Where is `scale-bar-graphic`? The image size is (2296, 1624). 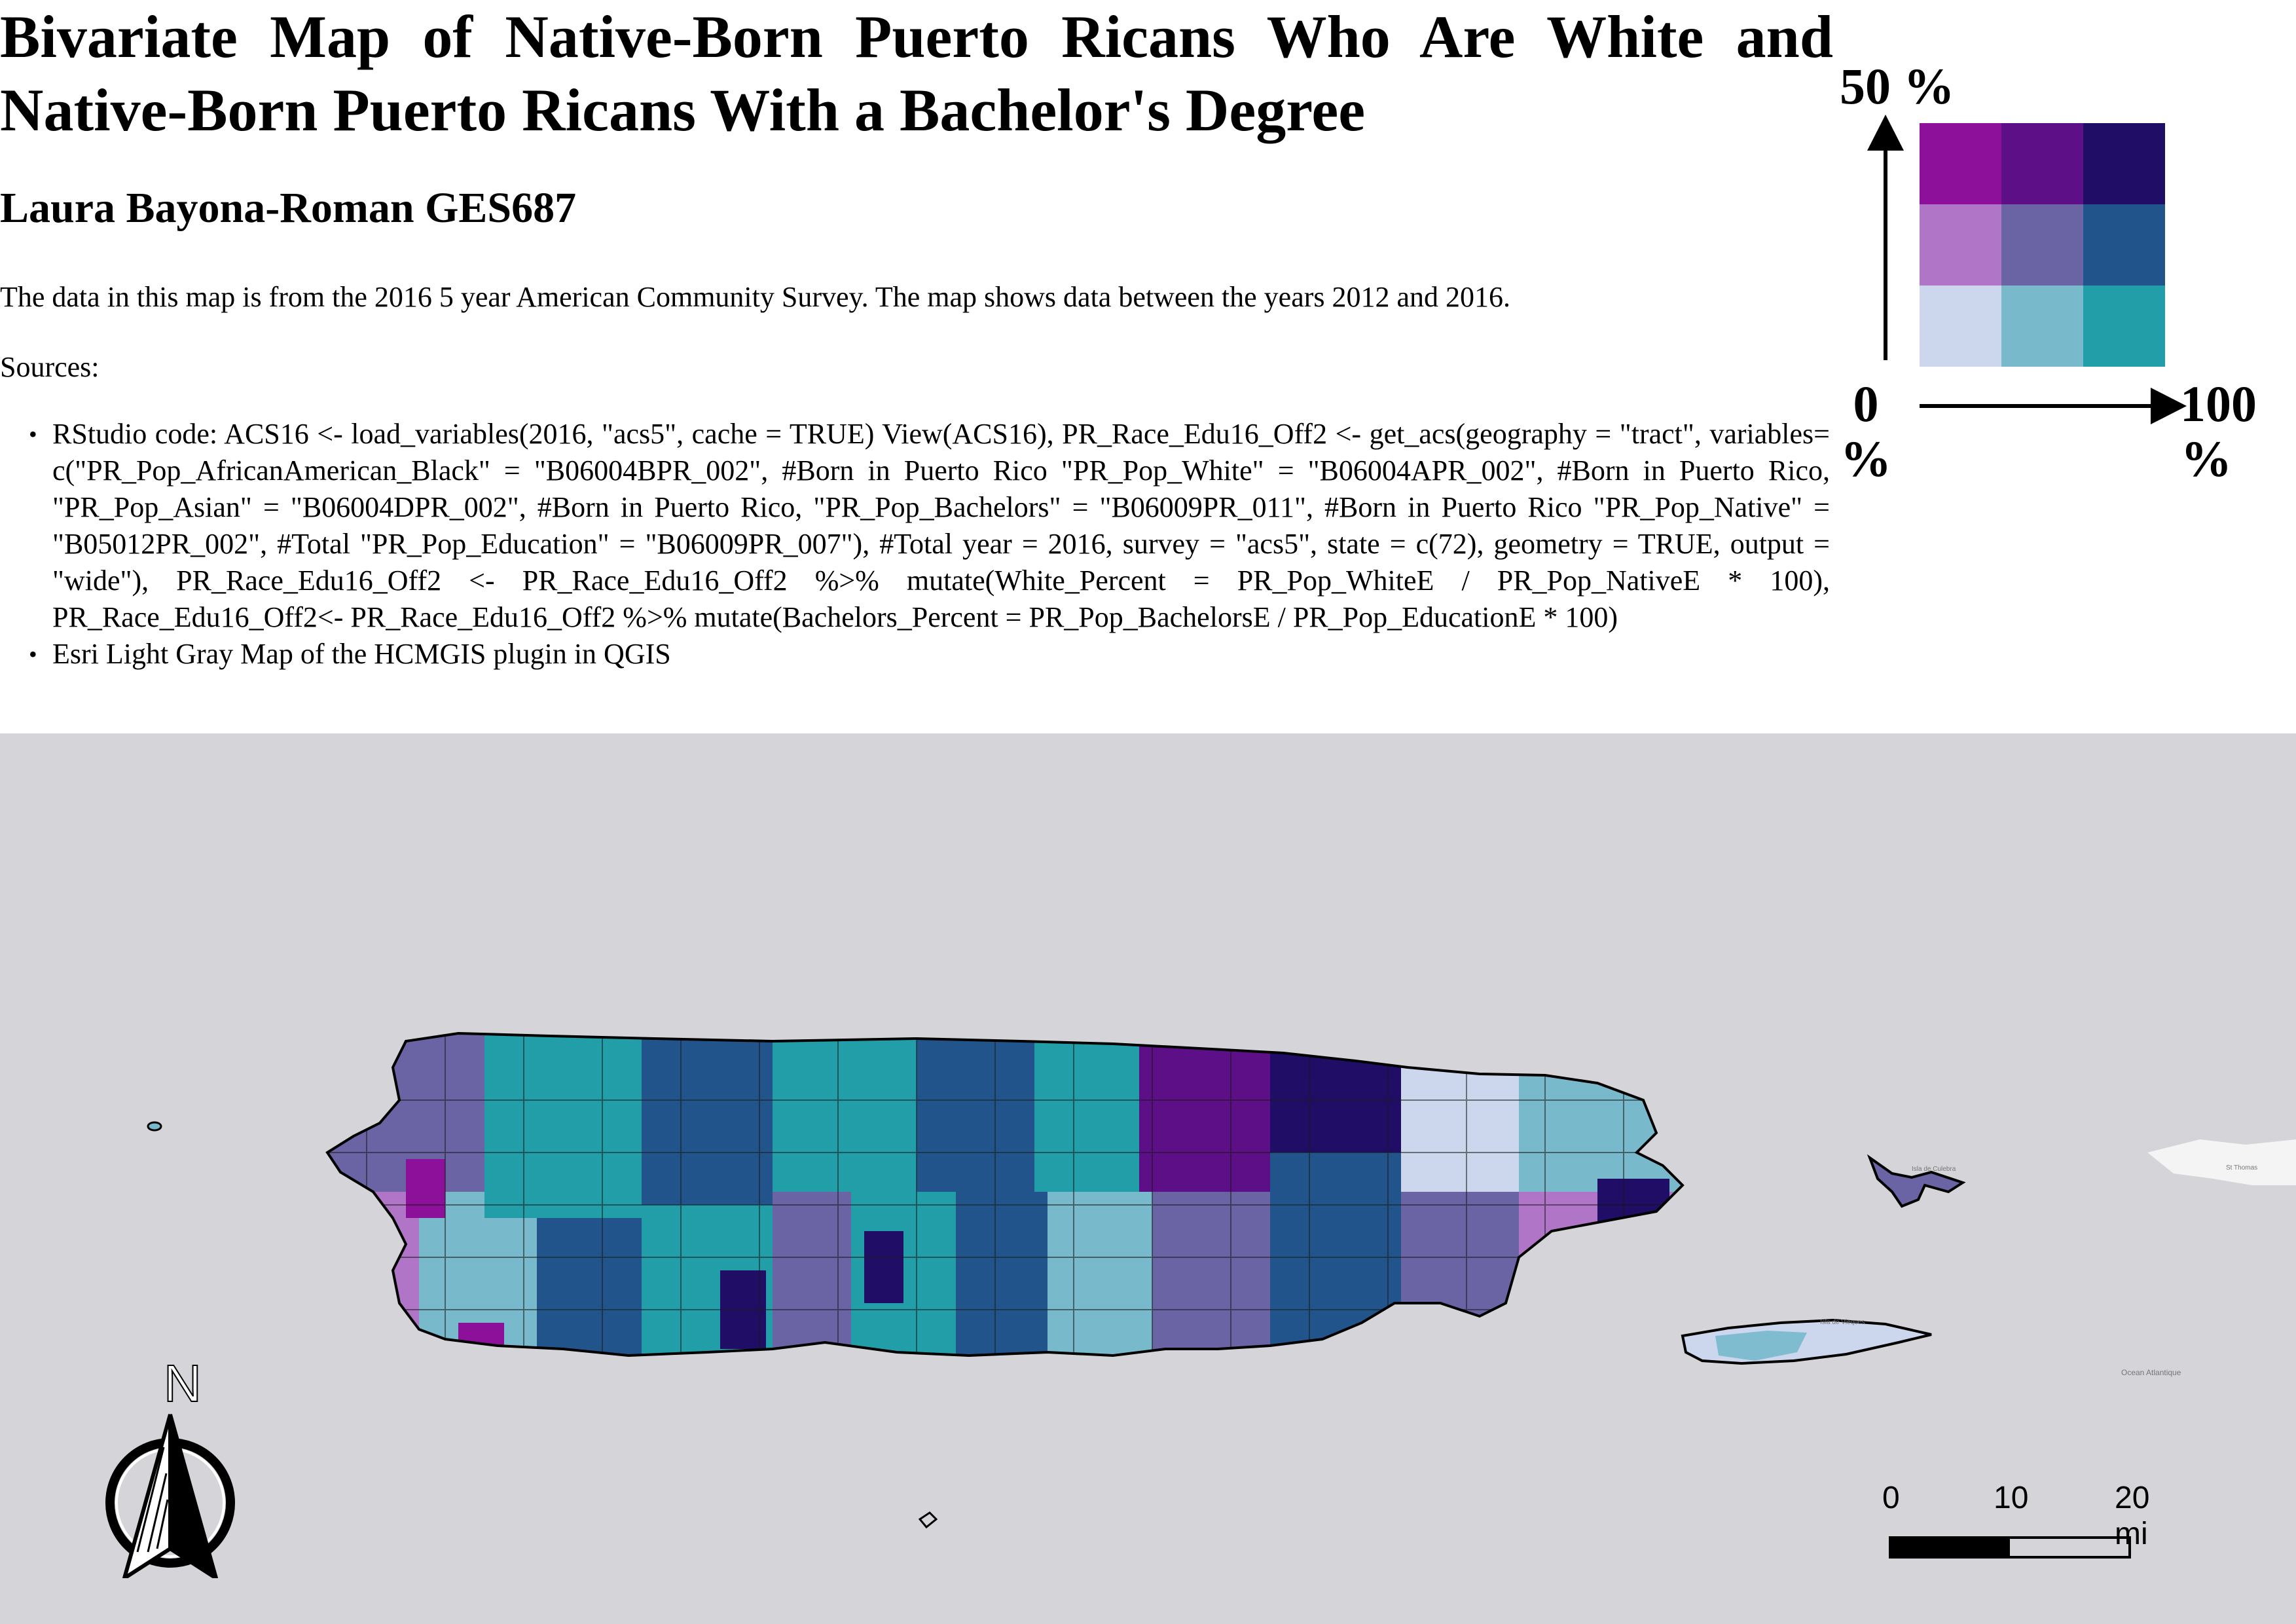
scale-bar-graphic is located at coordinates (2010, 1547).